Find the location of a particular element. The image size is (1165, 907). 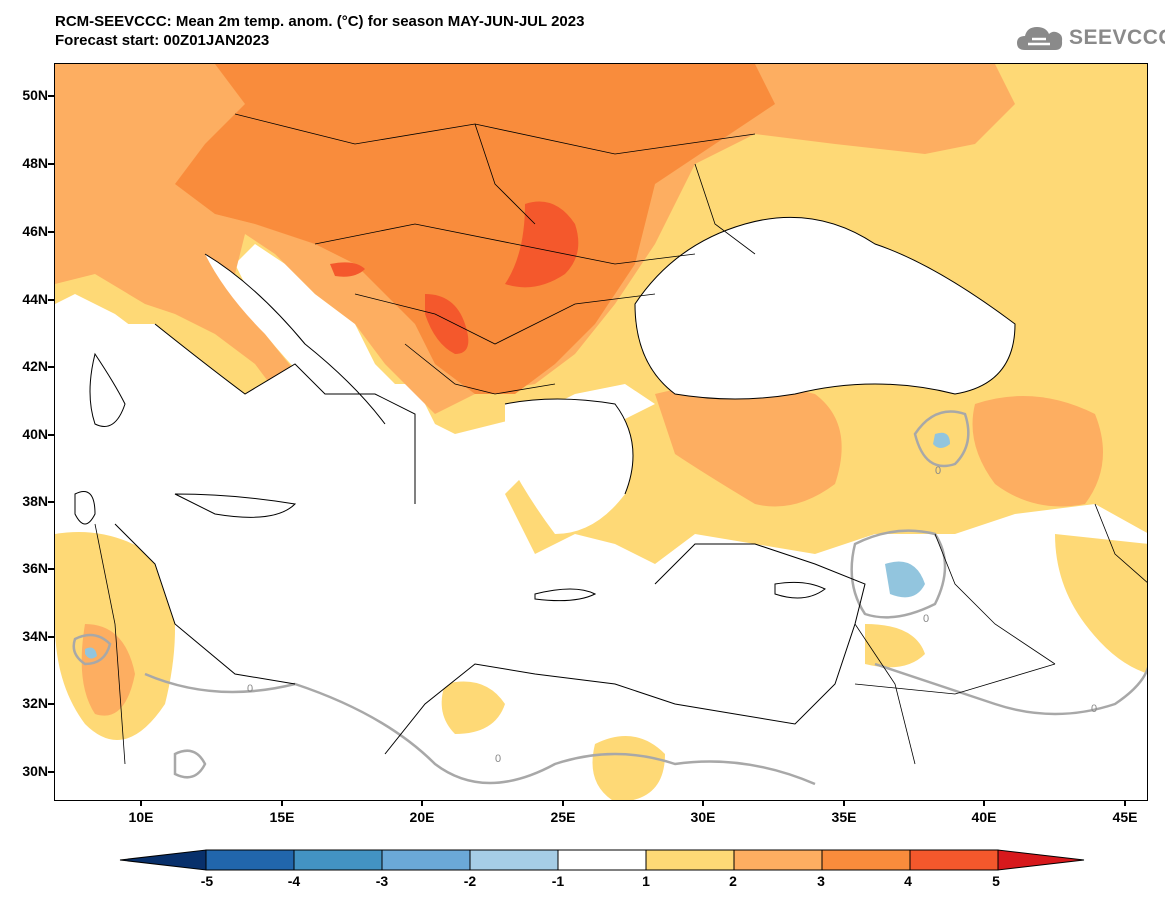

libya-patch is located at coordinates (473, 707).